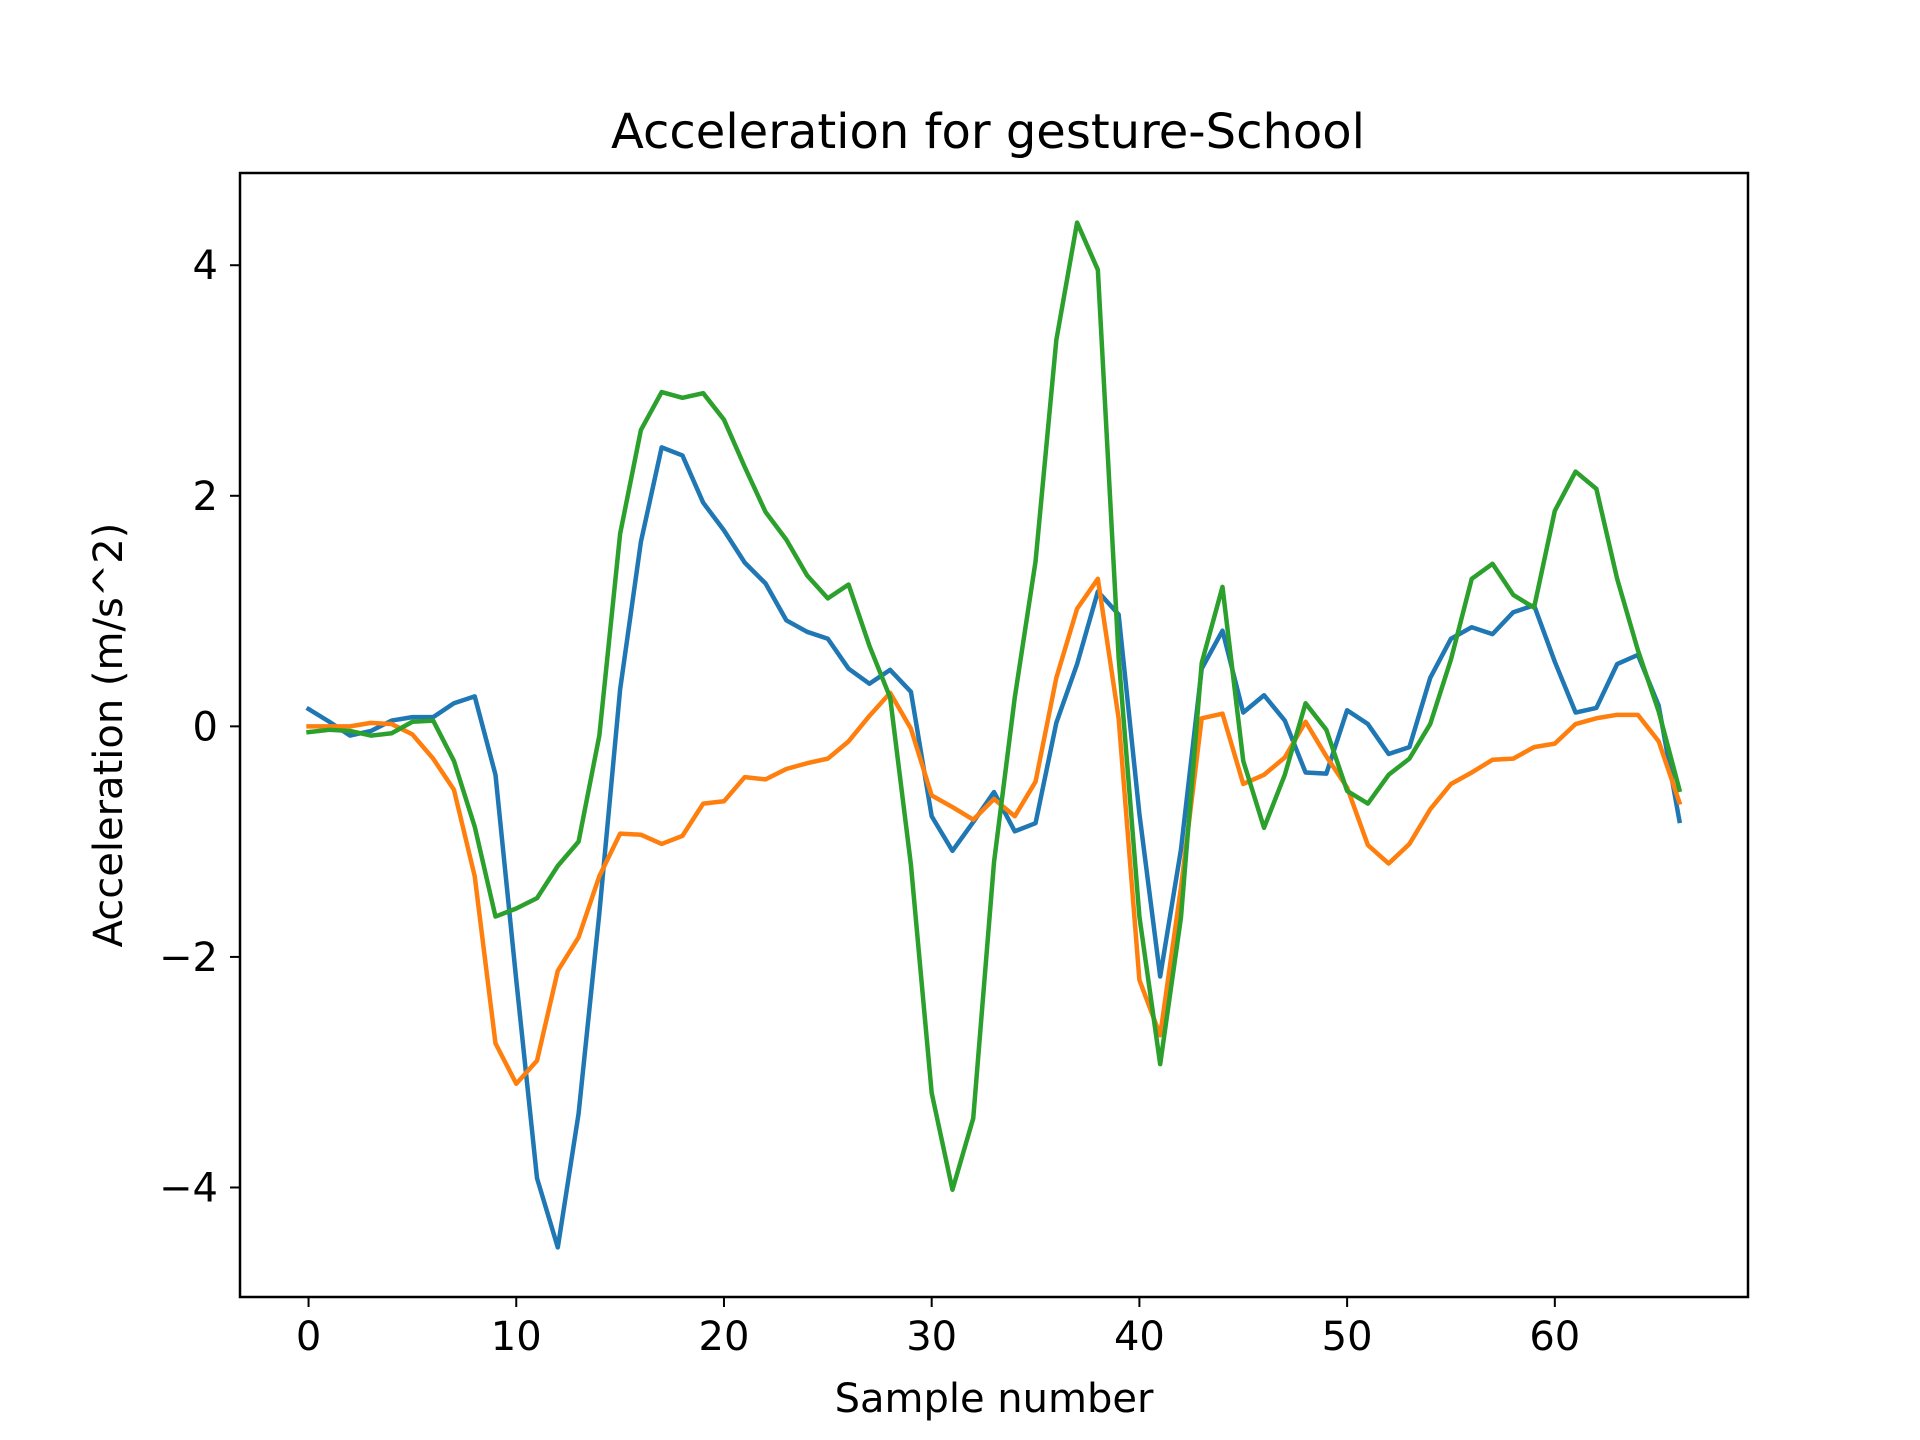 The height and width of the screenshot is (1440, 1920). I want to click on x-tick-label: 10, so click(516, 1337).